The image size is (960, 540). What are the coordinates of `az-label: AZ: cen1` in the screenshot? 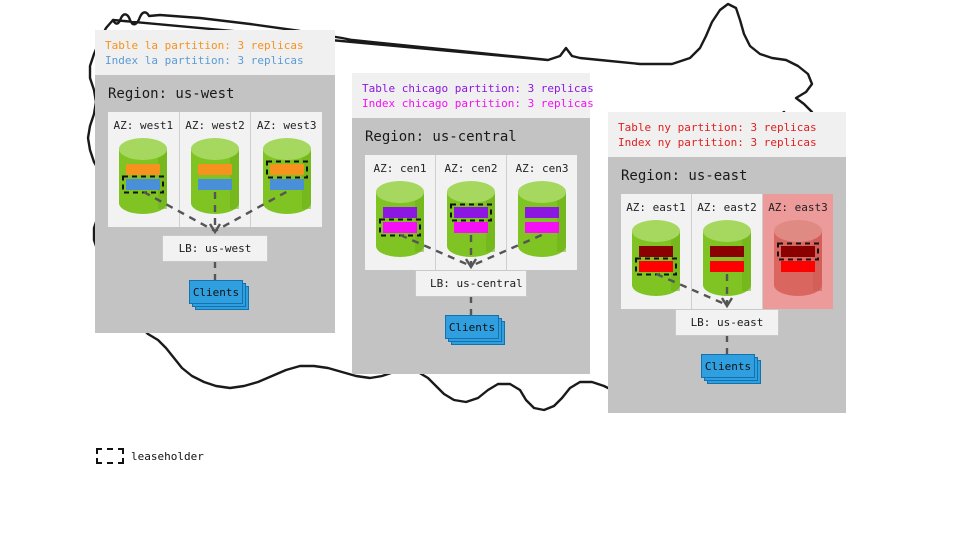 It's located at (400, 168).